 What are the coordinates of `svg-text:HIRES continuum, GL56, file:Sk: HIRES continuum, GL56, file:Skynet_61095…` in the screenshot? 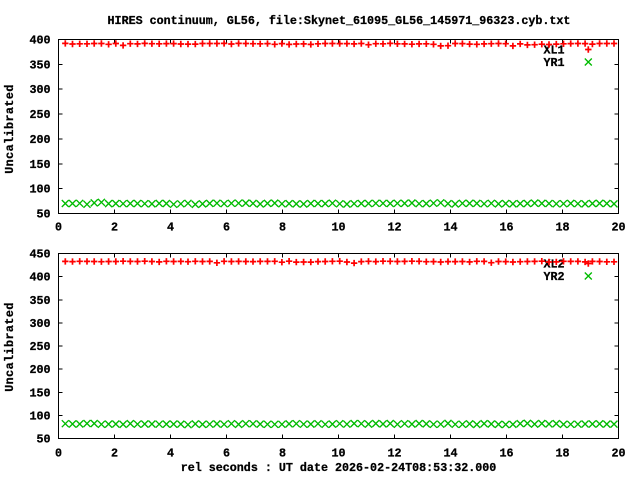 It's located at (339, 21).